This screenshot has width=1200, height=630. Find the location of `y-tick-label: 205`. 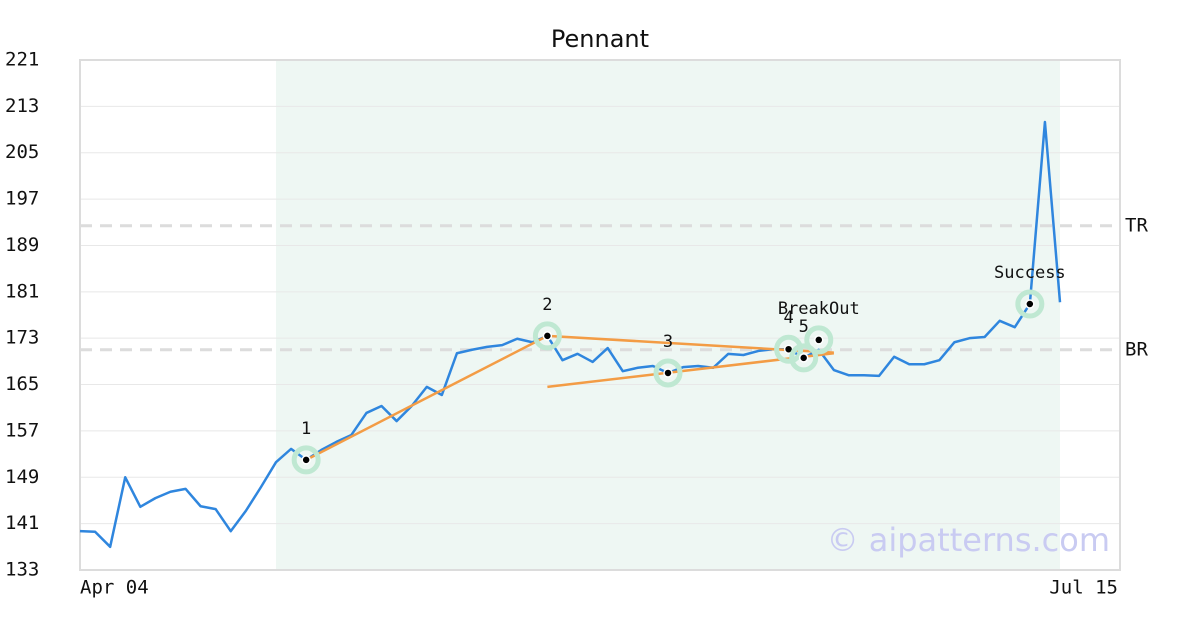

y-tick-label: 205 is located at coordinates (22, 152).